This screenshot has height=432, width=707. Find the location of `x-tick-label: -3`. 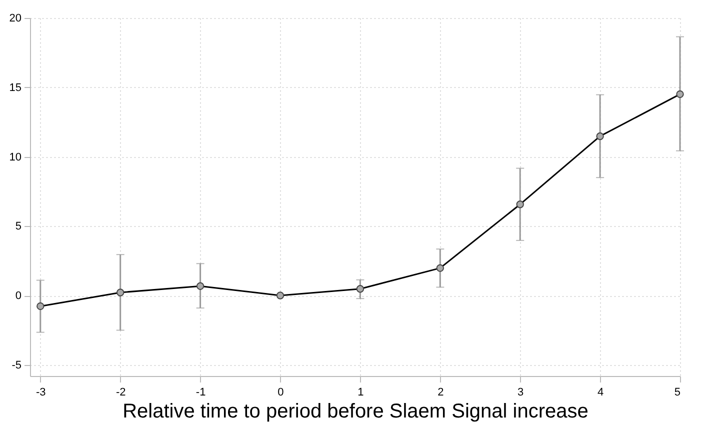

x-tick-label: -3 is located at coordinates (41, 392).